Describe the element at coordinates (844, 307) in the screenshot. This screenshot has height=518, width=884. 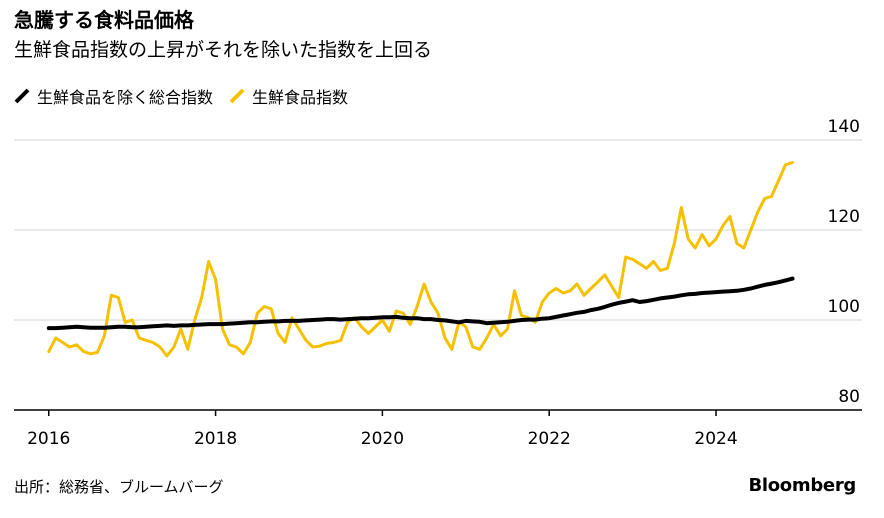
I see `y-tick-label-100: 100` at that location.